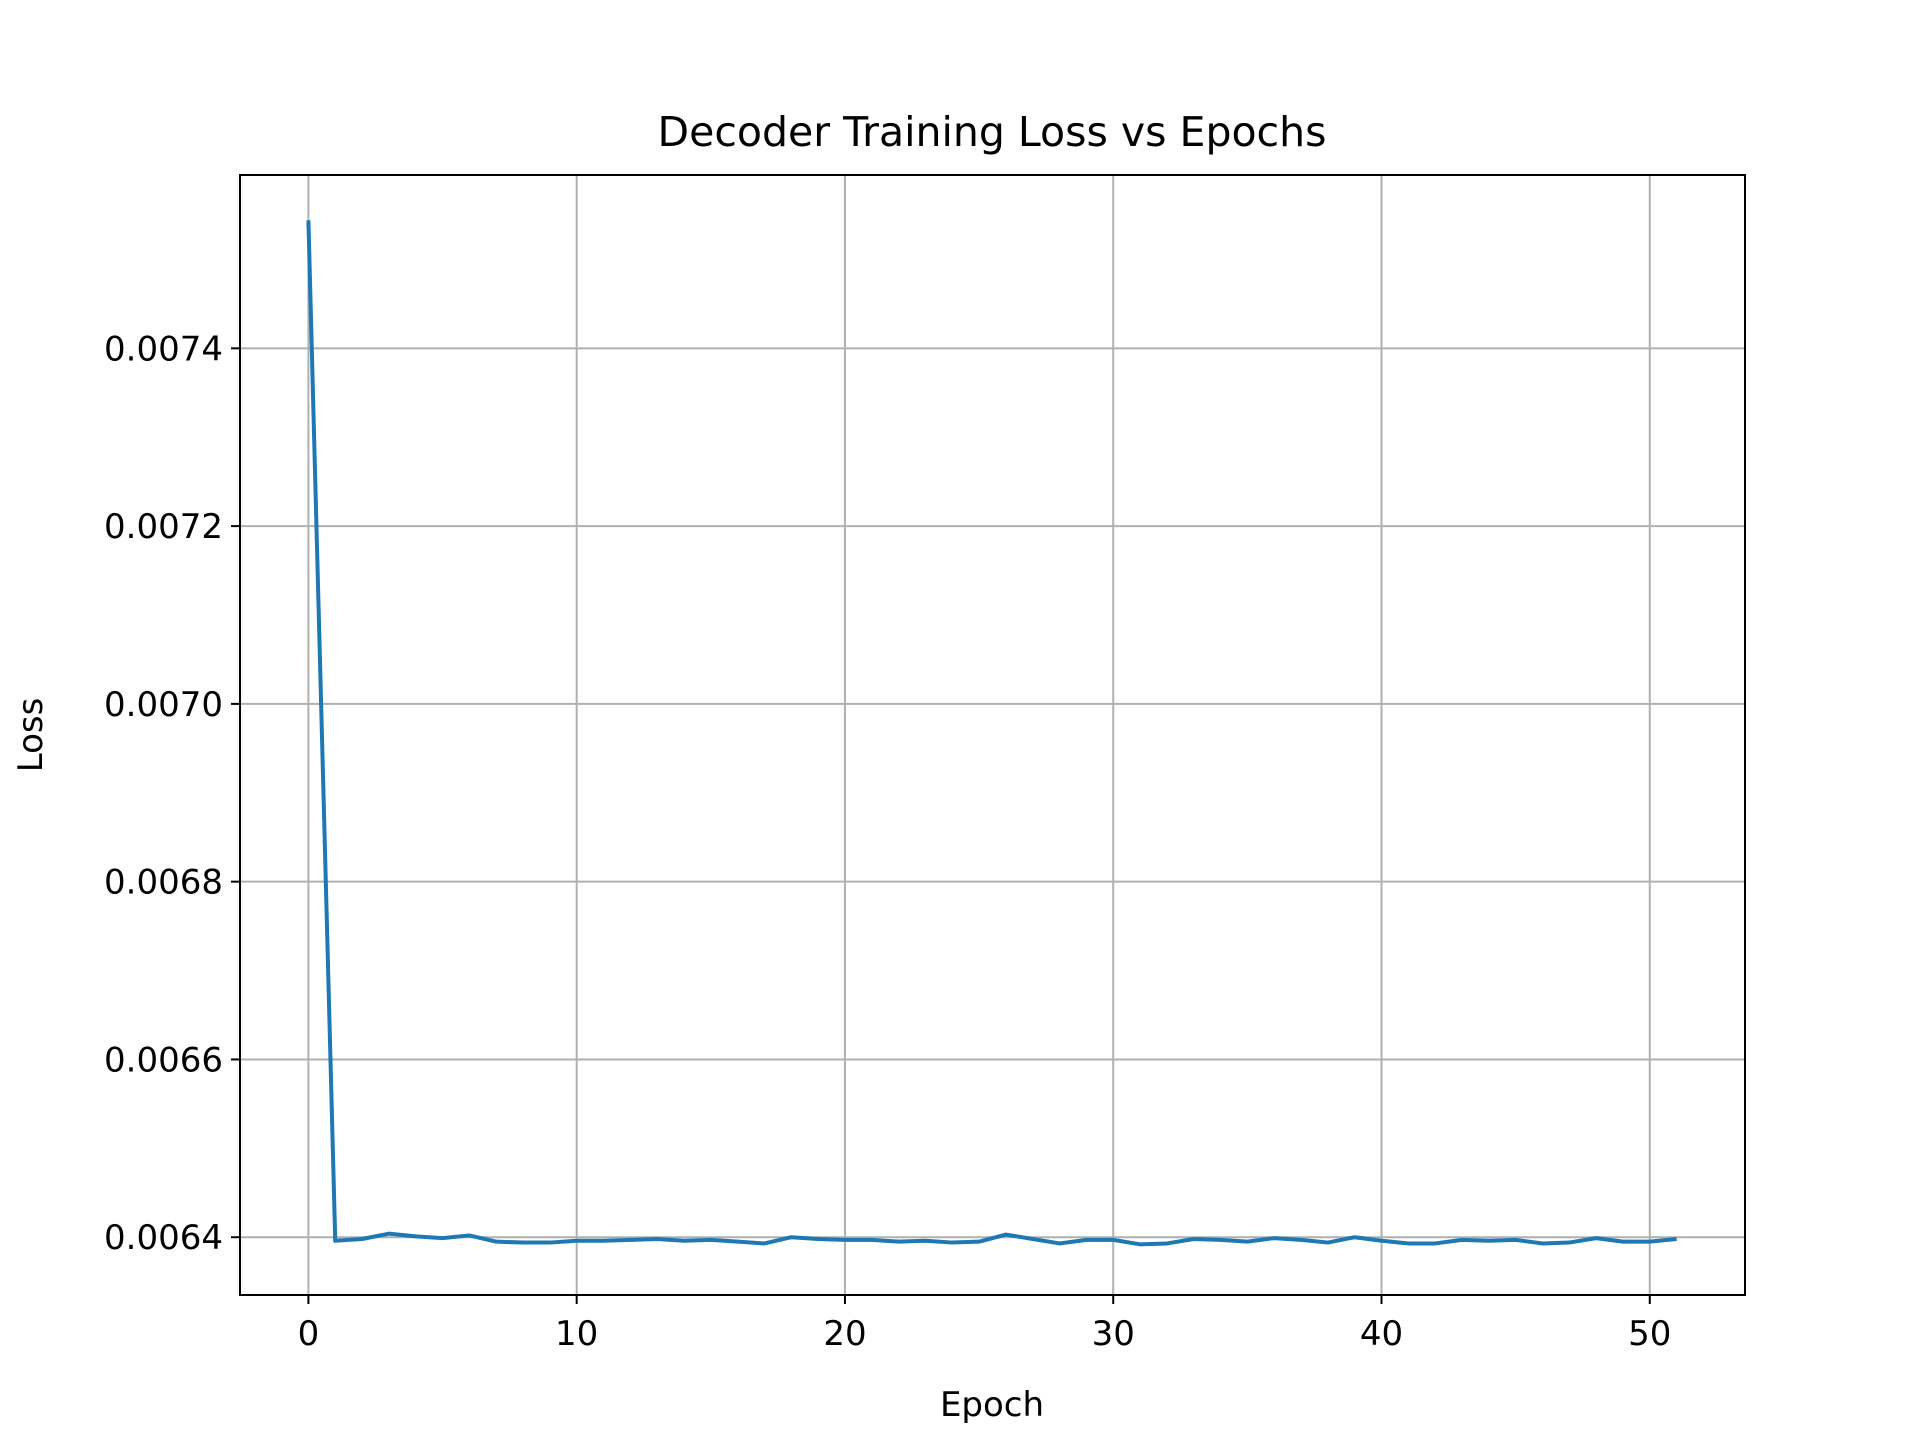 This screenshot has width=1920, height=1440. What do you see at coordinates (576, 1334) in the screenshot?
I see `x-tick-label: 10` at bounding box center [576, 1334].